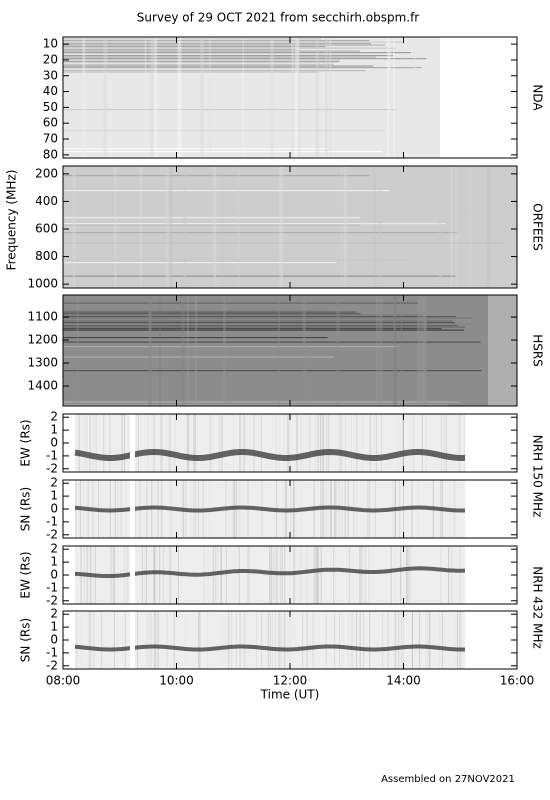  Describe the element at coordinates (42, 340) in the screenshot. I see `y-tick-label: 1200` at that location.